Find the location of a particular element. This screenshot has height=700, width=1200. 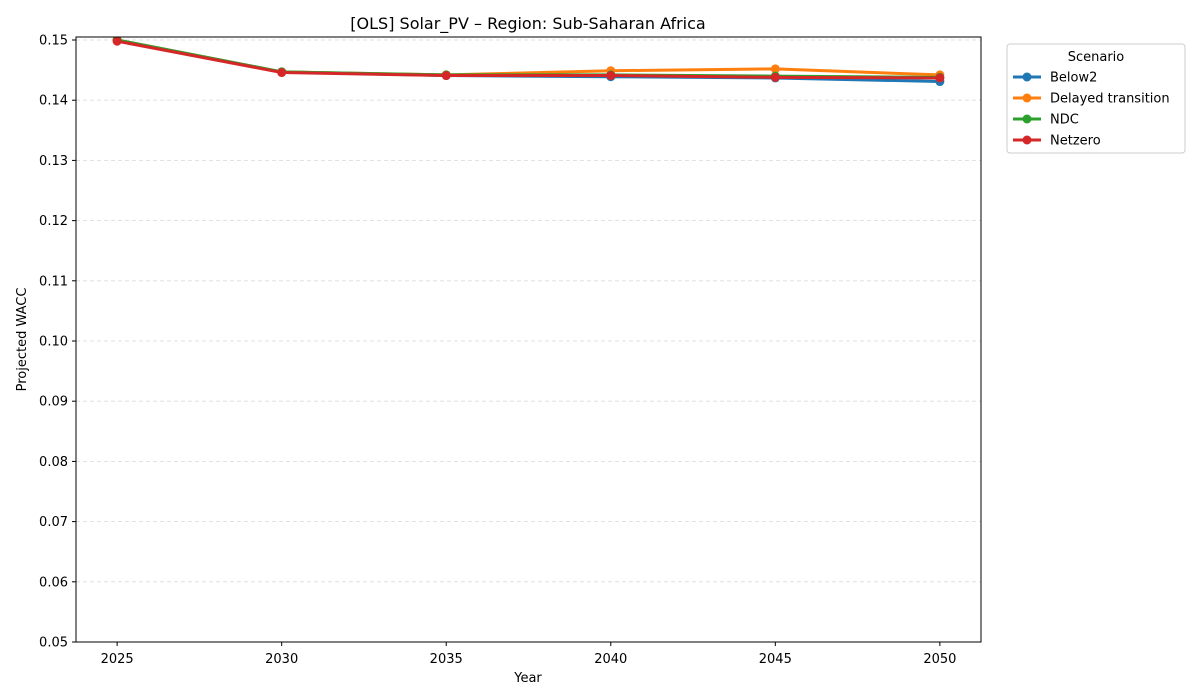

y-tick-label: 0.12 is located at coordinates (53, 221).